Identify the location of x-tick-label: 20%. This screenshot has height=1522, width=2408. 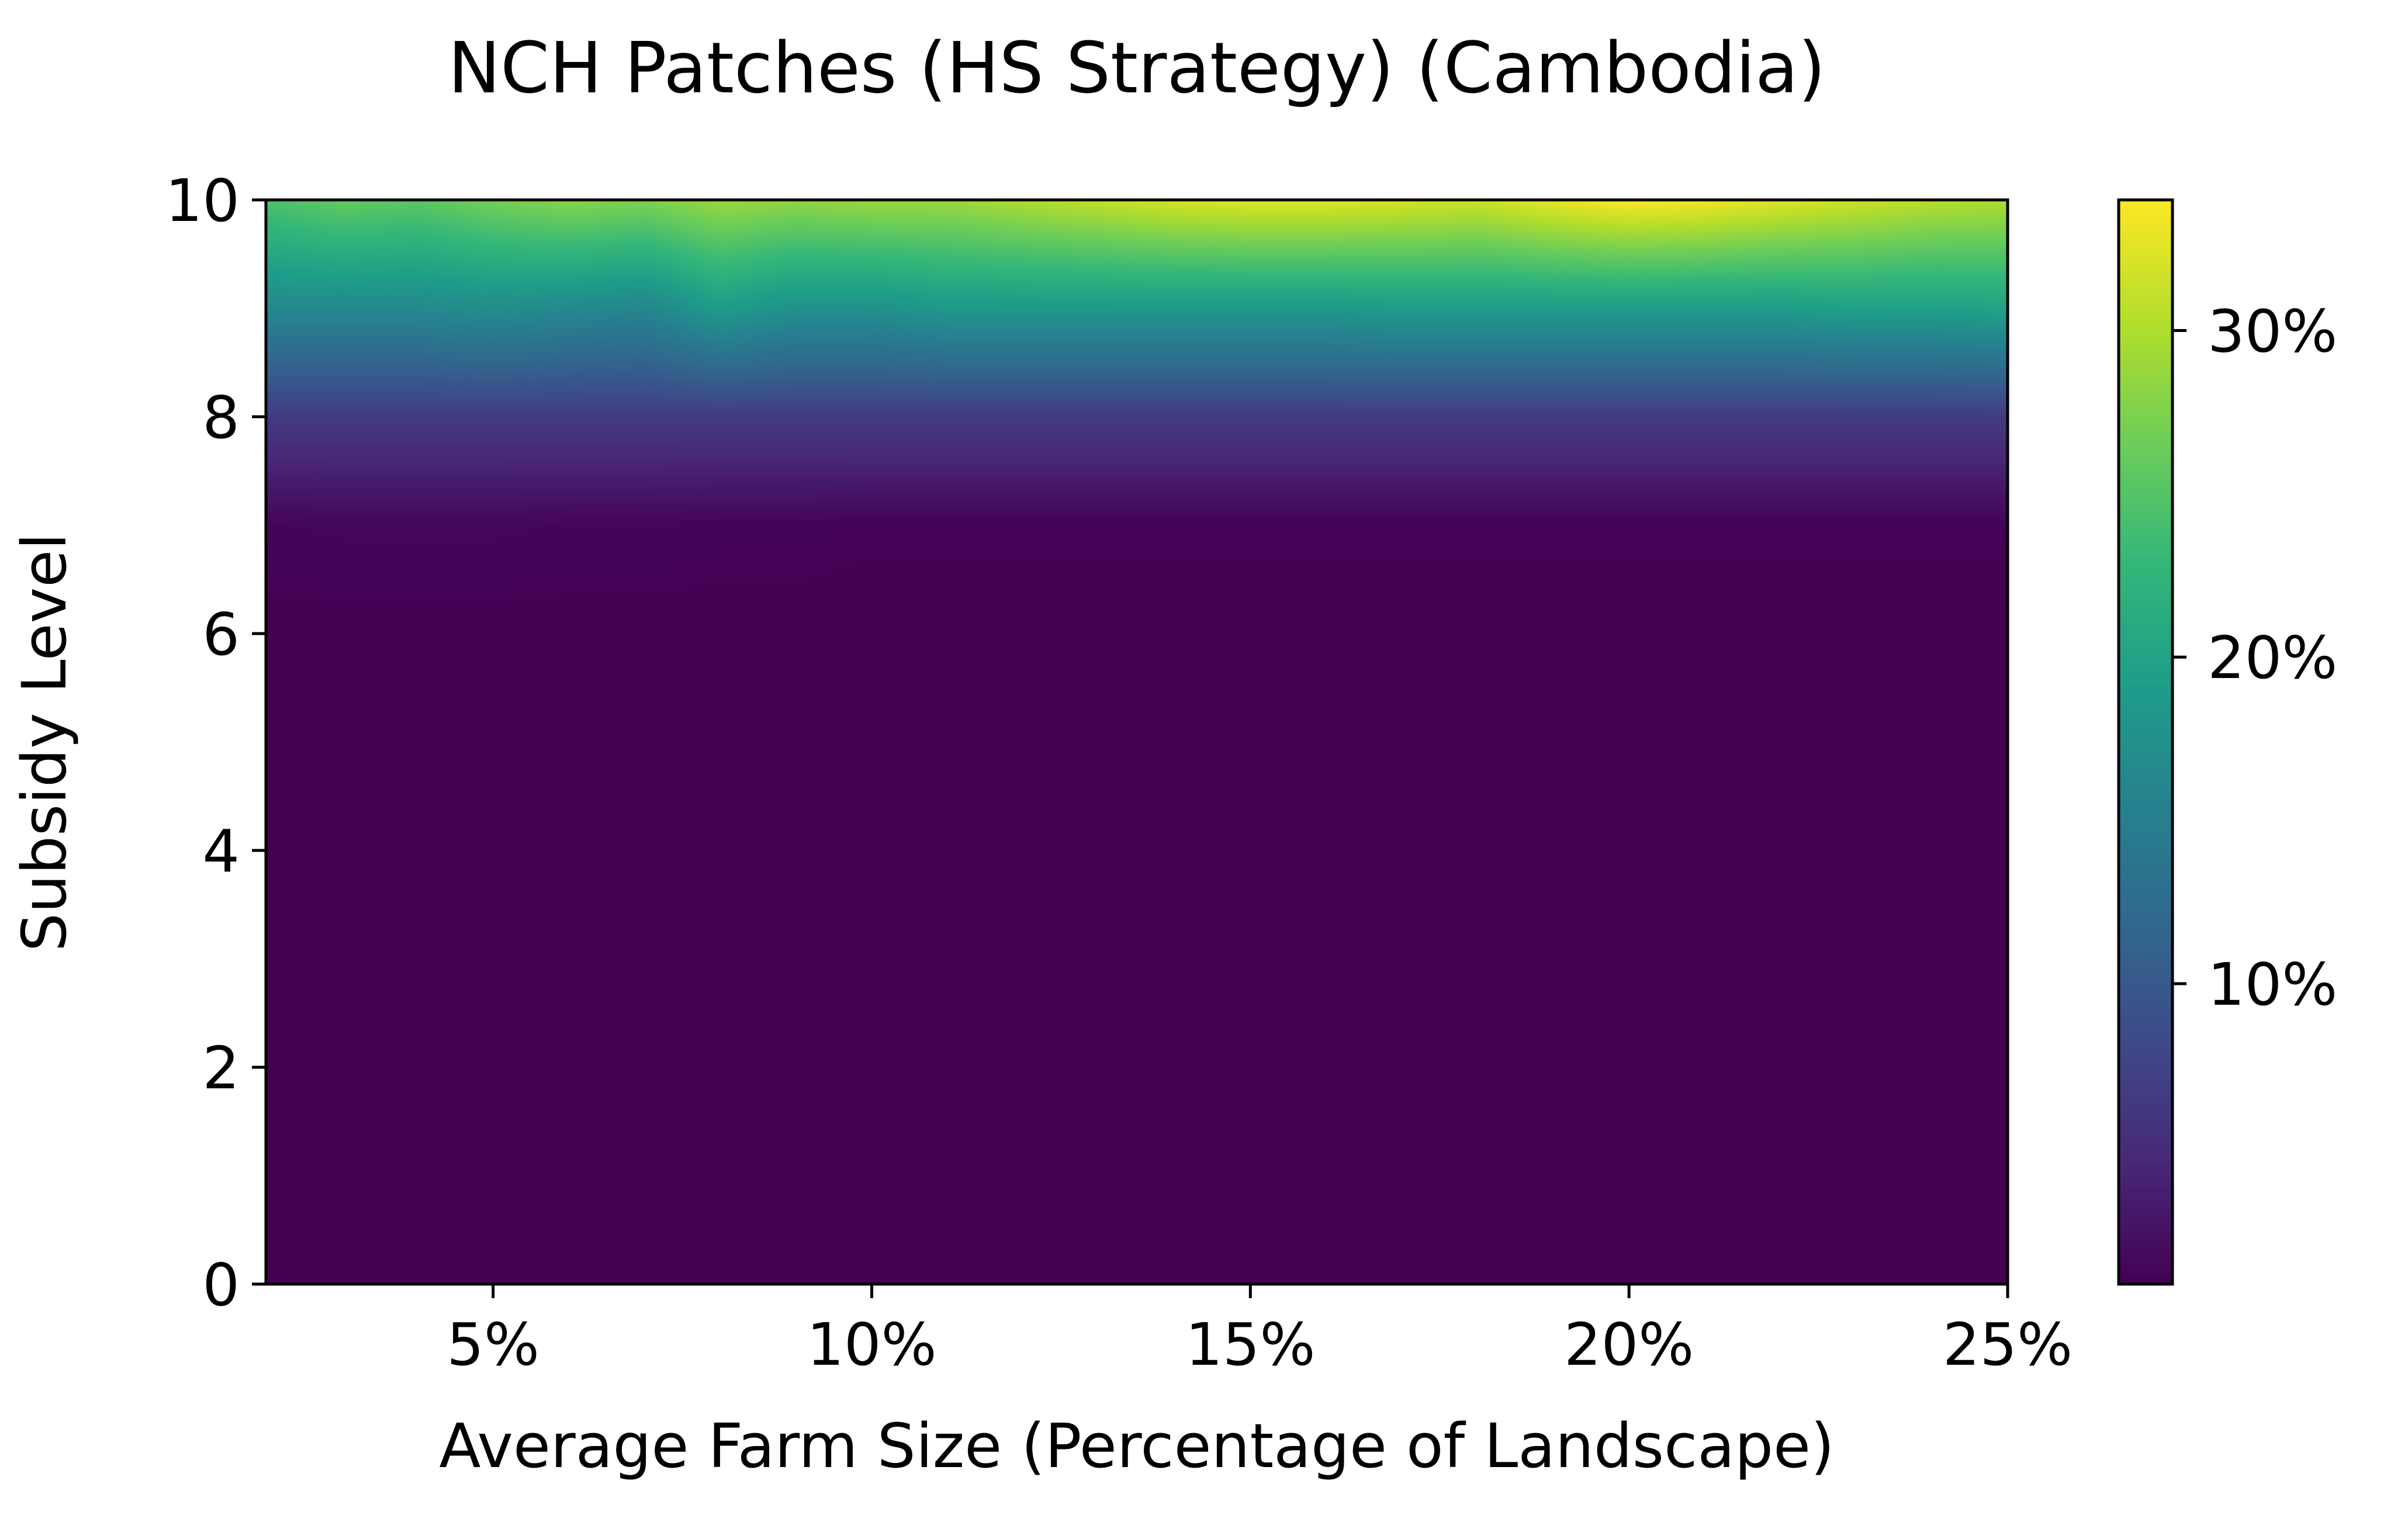
(1629, 1345).